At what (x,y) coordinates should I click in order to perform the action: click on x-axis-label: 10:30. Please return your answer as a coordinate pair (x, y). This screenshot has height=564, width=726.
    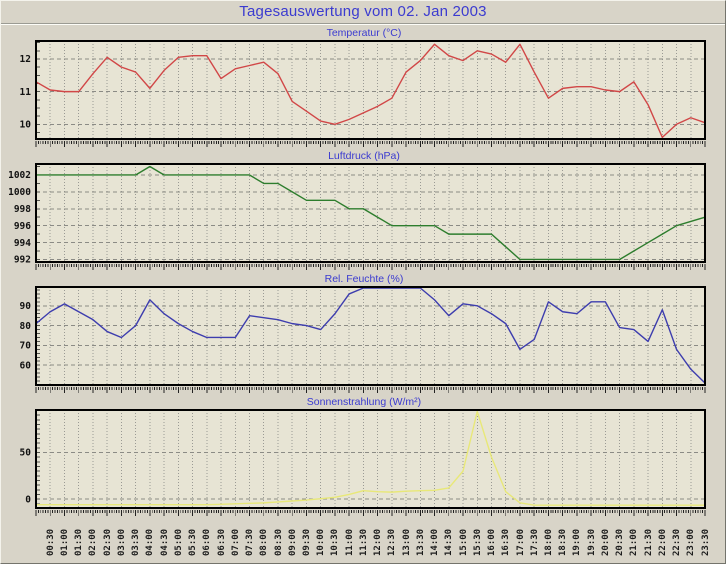
    Looking at the image, I should click on (335, 542).